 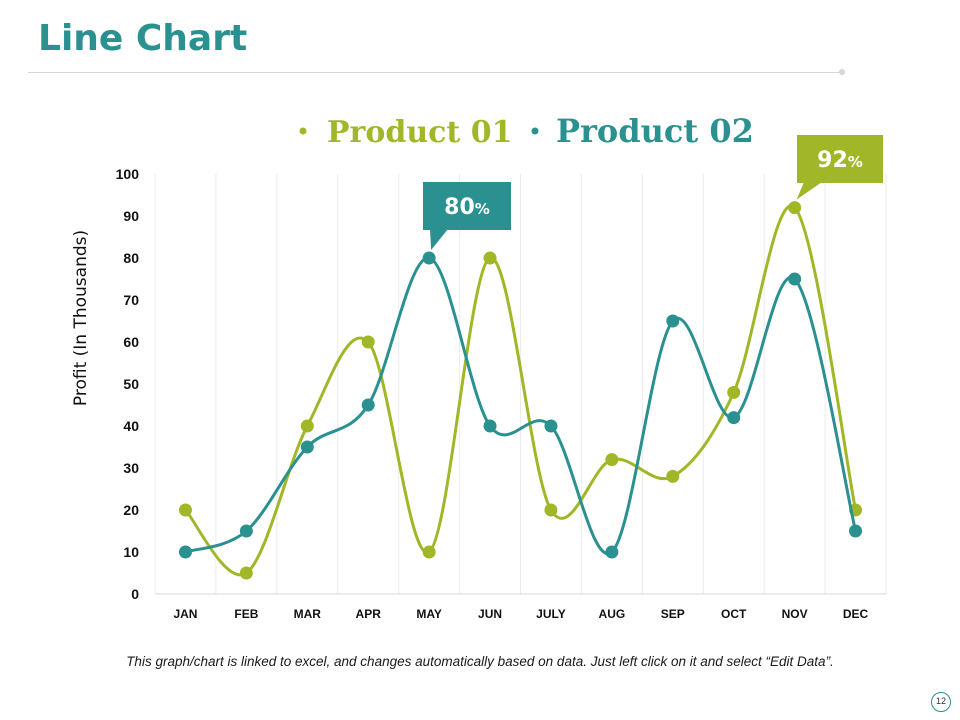 I want to click on callout-label-product-01: 92%, so click(x=840, y=160).